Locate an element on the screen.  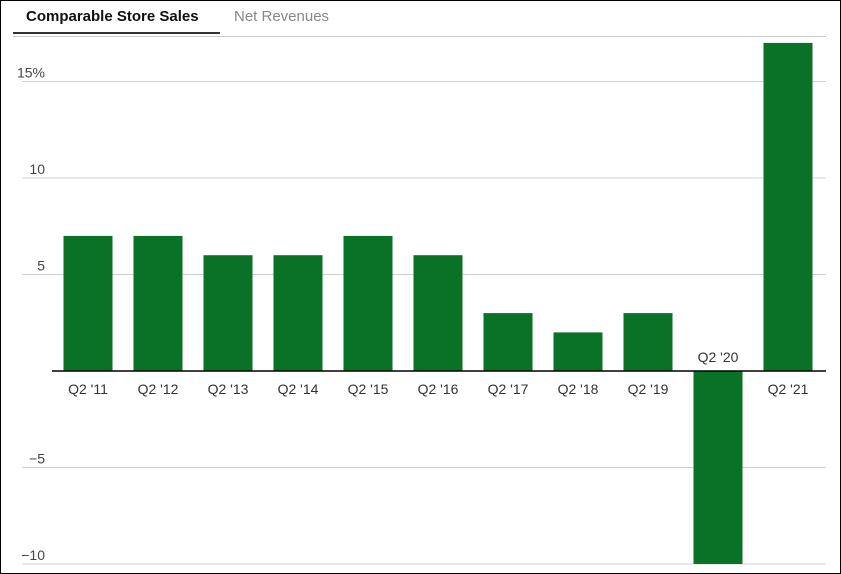
x-tick-label: Q2 '12 is located at coordinates (158, 389).